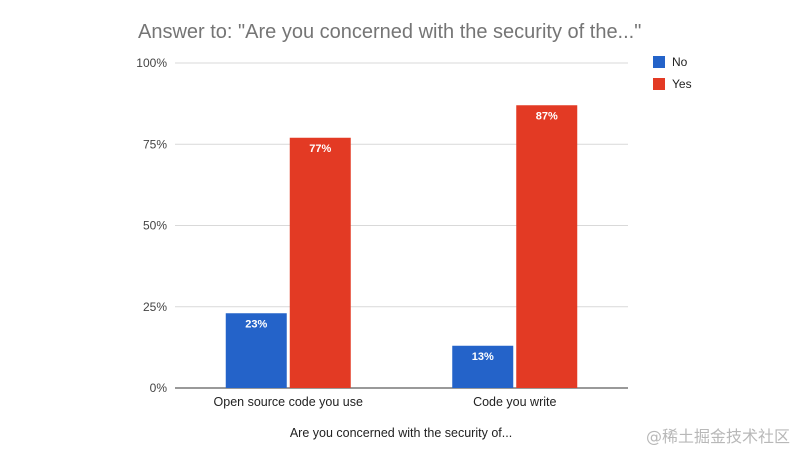 The height and width of the screenshot is (461, 802). What do you see at coordinates (680, 62) in the screenshot?
I see `legend-label-no: No` at bounding box center [680, 62].